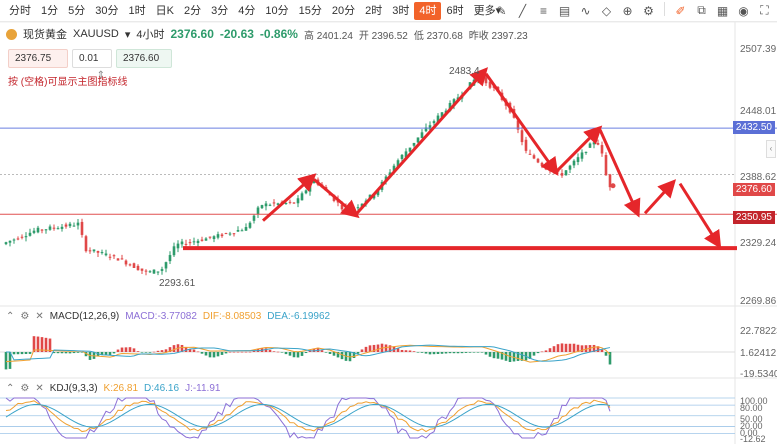  I want to click on horizontal-line-icon: ≡, so click(543, 10).